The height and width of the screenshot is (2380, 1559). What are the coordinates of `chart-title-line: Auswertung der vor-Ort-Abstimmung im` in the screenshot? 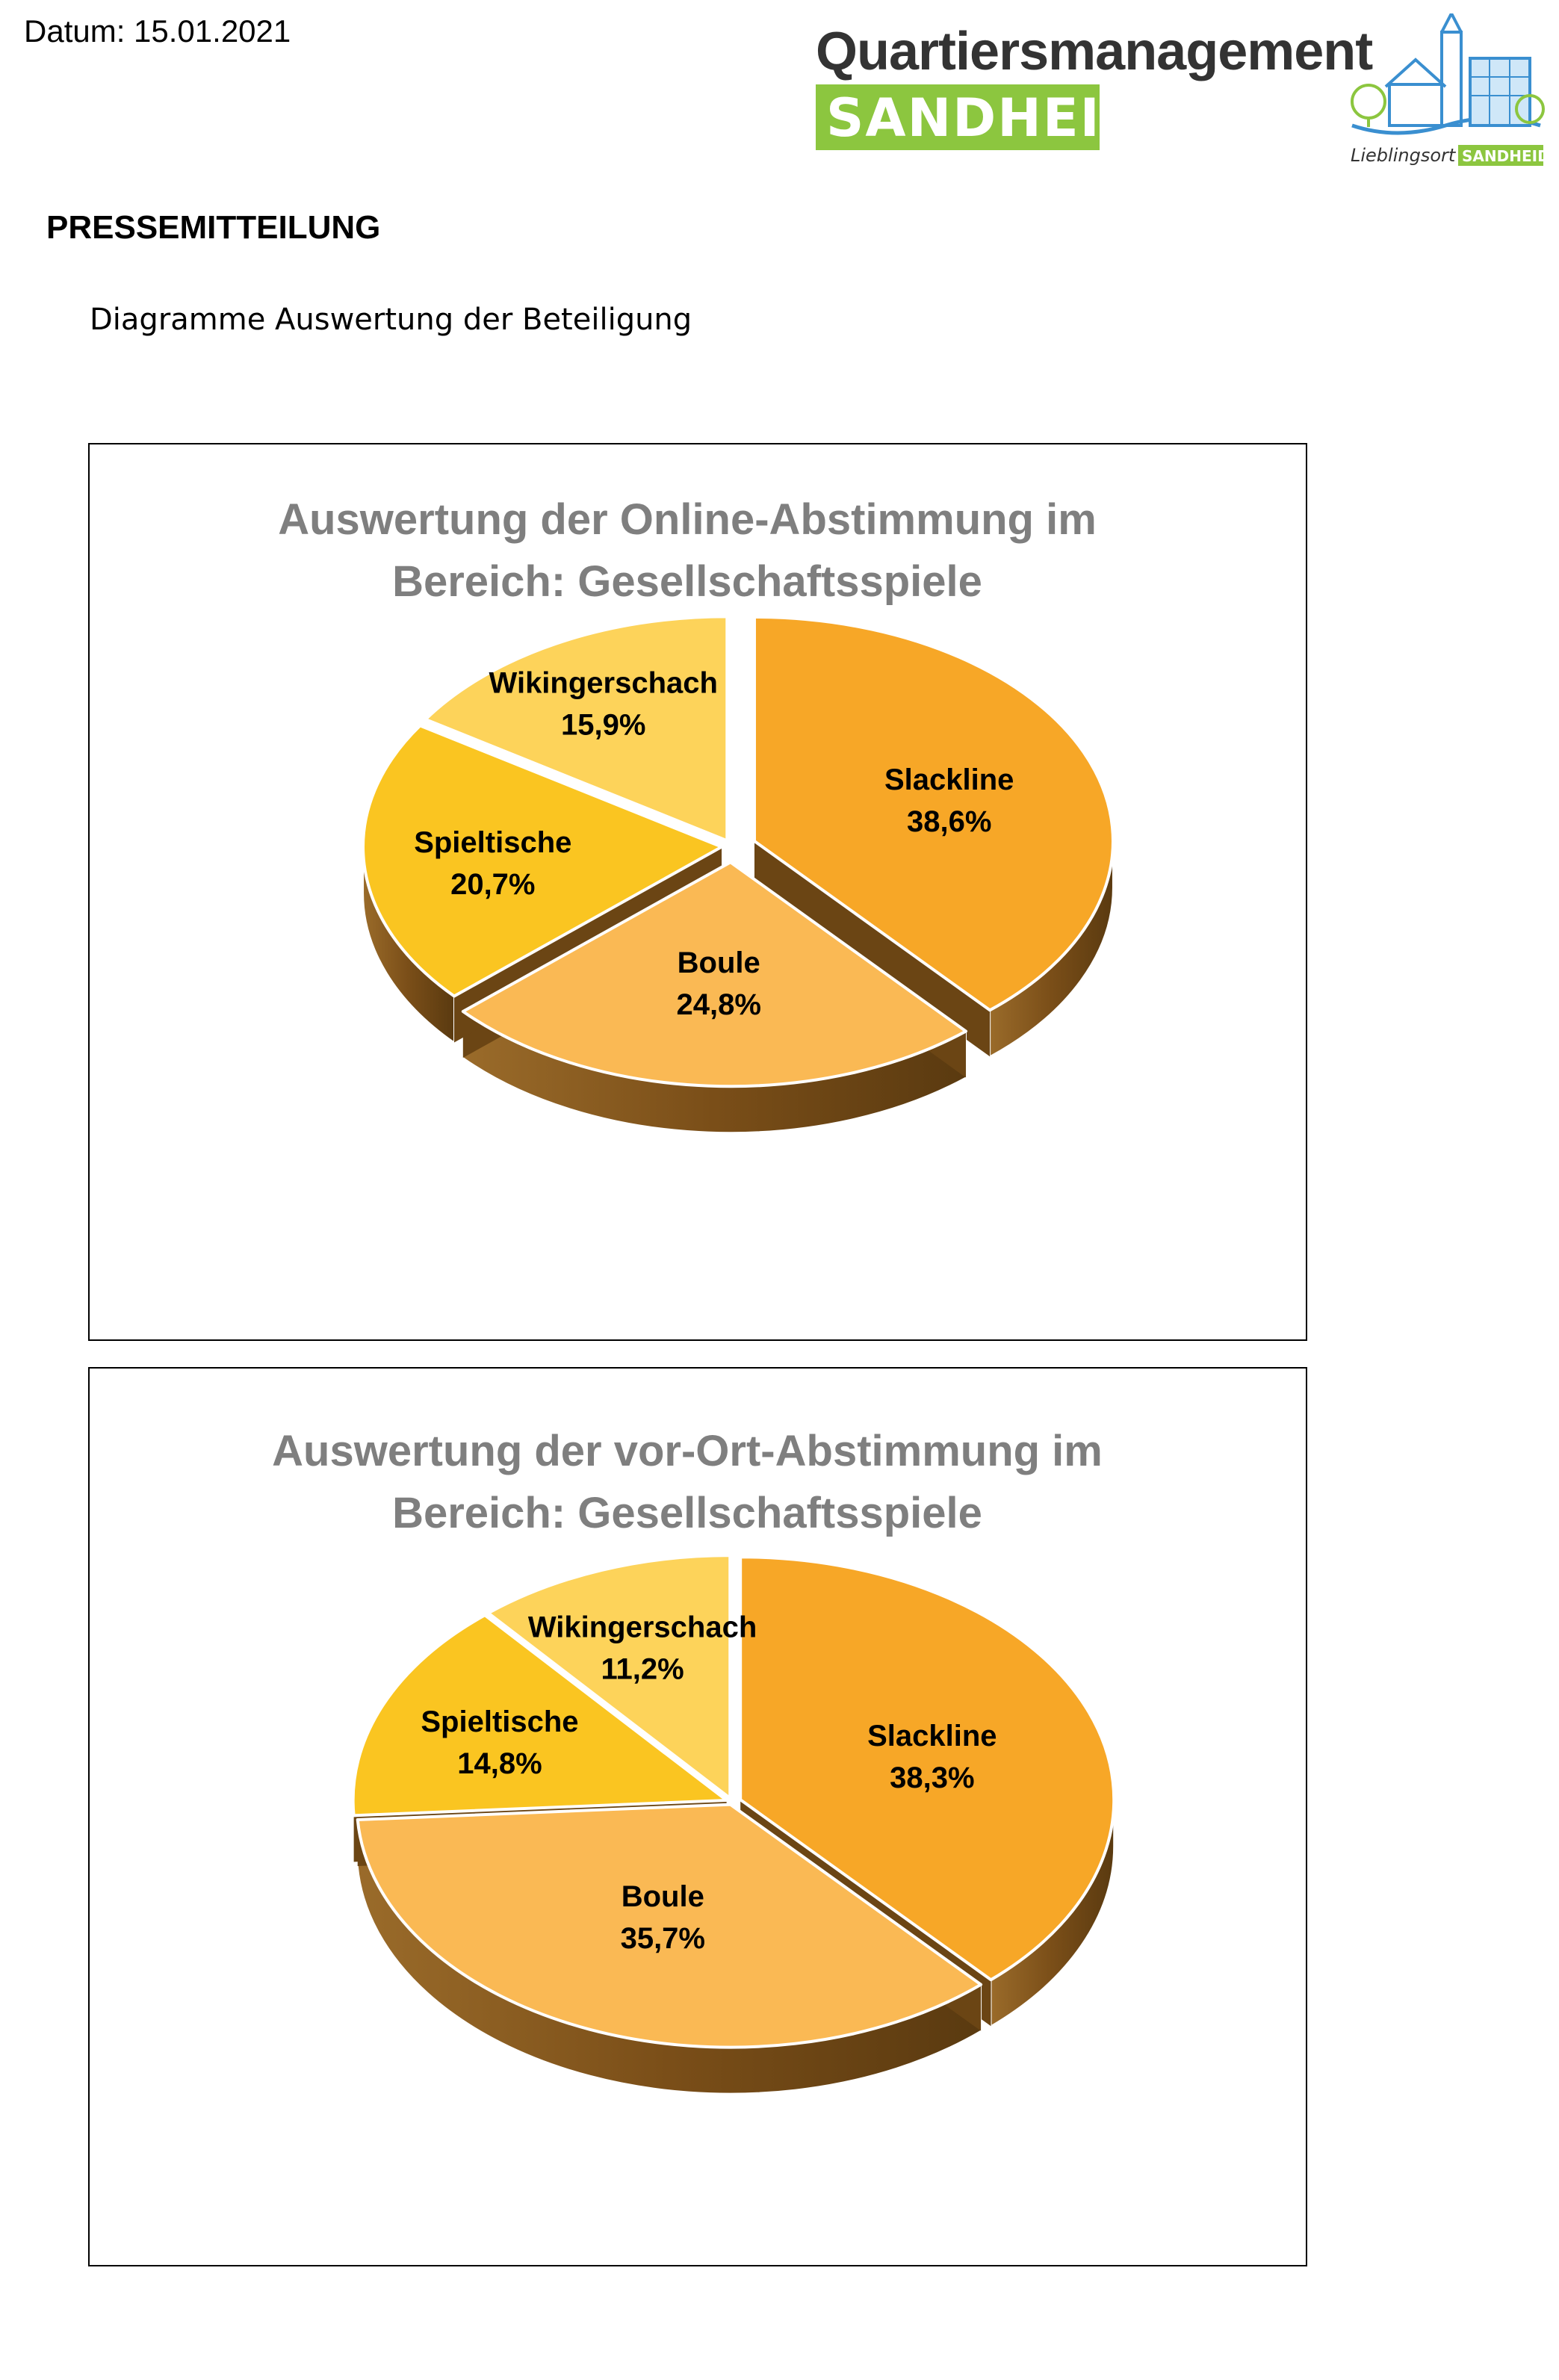 It's located at (687, 1451).